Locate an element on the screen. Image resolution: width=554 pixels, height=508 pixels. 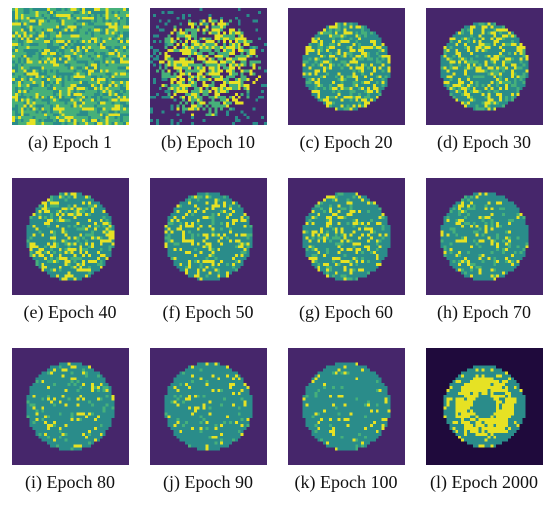
panel-f: (f) Epoch 50 is located at coordinates (208, 250).